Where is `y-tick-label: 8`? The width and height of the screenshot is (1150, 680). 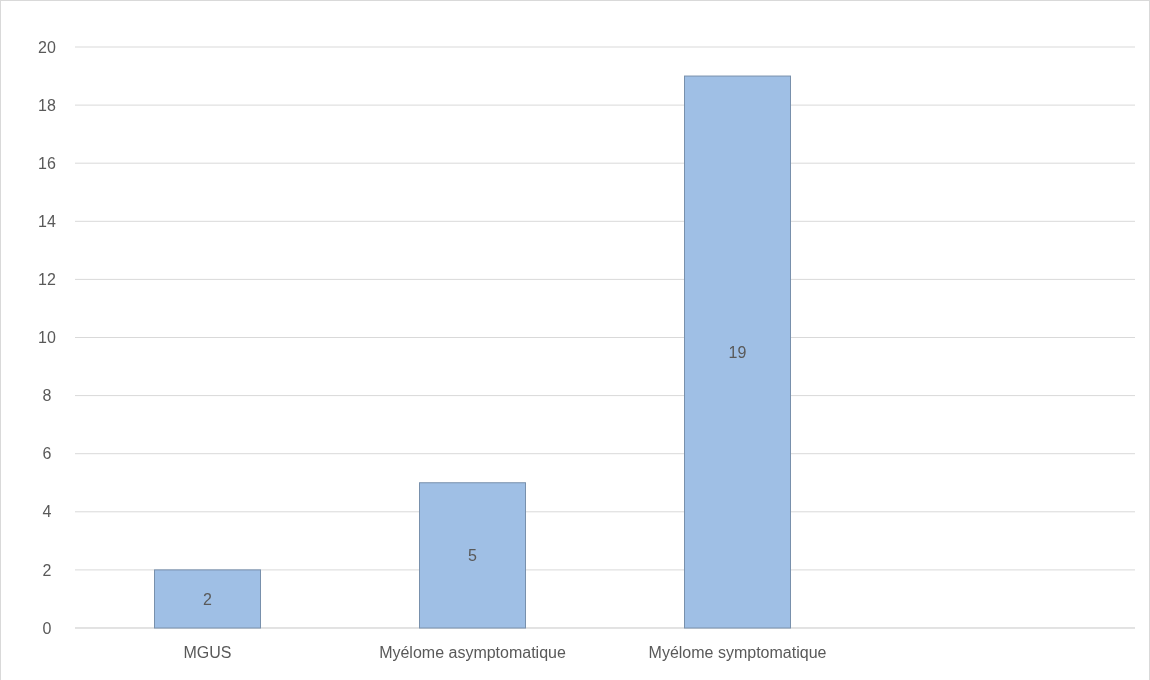
y-tick-label: 8 is located at coordinates (47, 396).